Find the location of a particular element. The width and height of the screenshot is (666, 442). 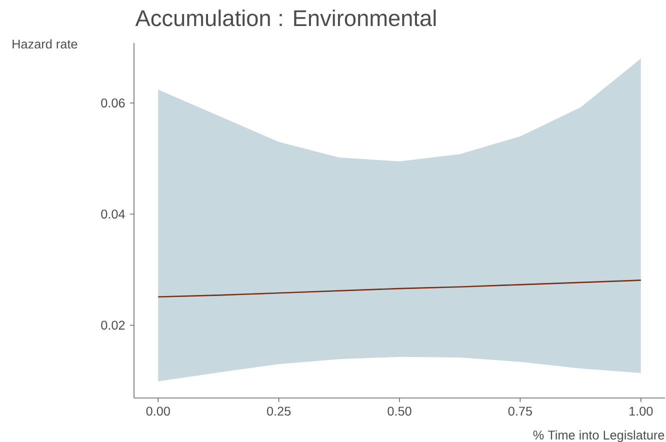

x-tick-label: 0.00 is located at coordinates (158, 411).